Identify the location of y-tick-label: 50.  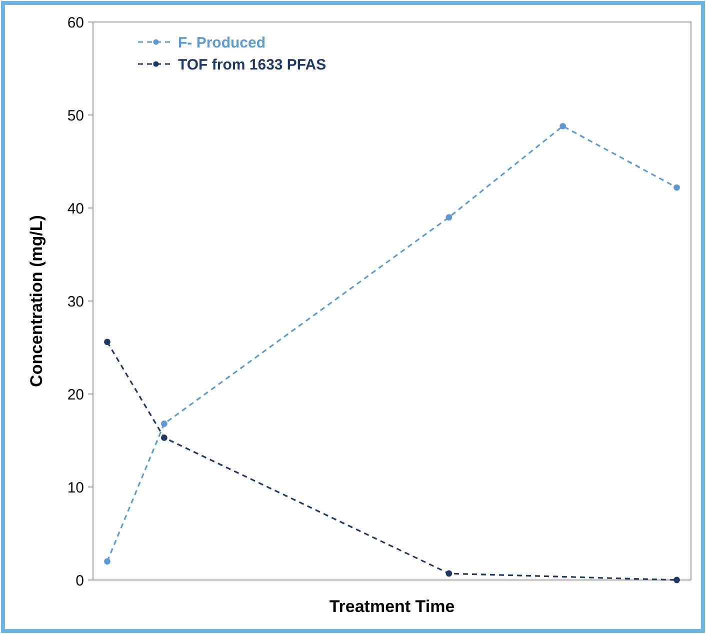
(75, 115).